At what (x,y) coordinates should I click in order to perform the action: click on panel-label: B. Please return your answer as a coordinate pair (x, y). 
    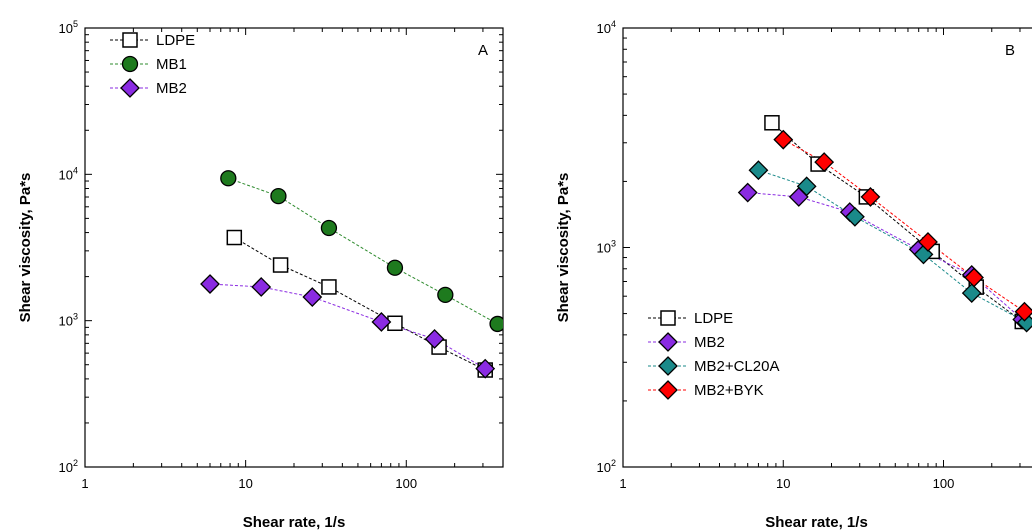
    Looking at the image, I should click on (1010, 50).